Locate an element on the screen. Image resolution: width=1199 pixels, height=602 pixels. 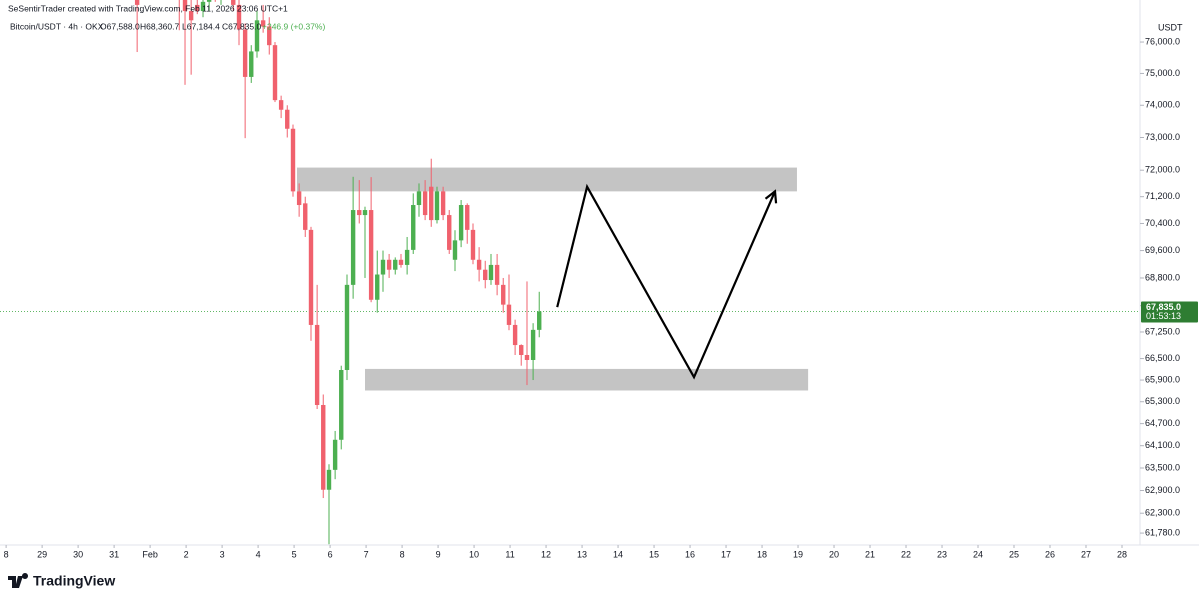
symbol: Bitcoin/USDT · 4h · OKX is located at coordinates (57, 26).